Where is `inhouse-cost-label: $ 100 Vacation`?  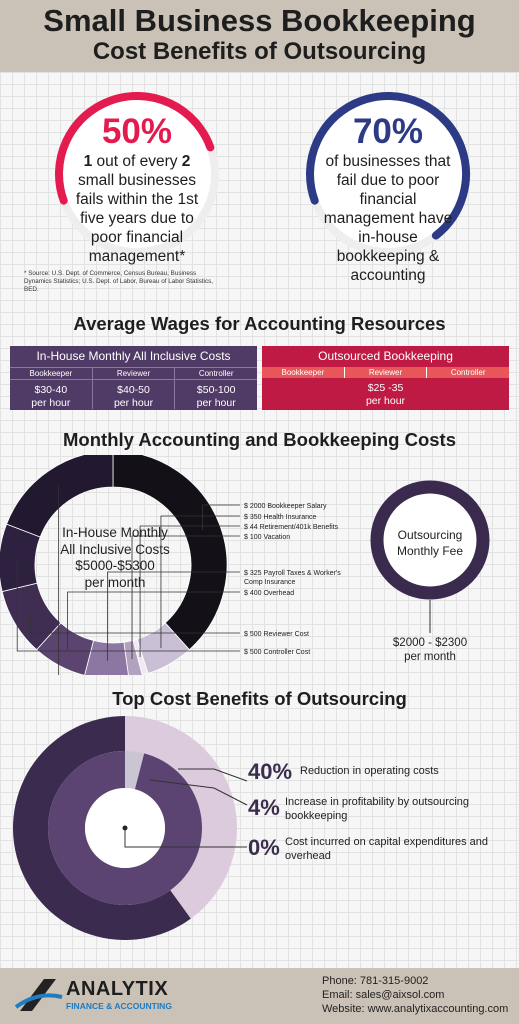 inhouse-cost-label: $ 100 Vacation is located at coordinates (267, 537).